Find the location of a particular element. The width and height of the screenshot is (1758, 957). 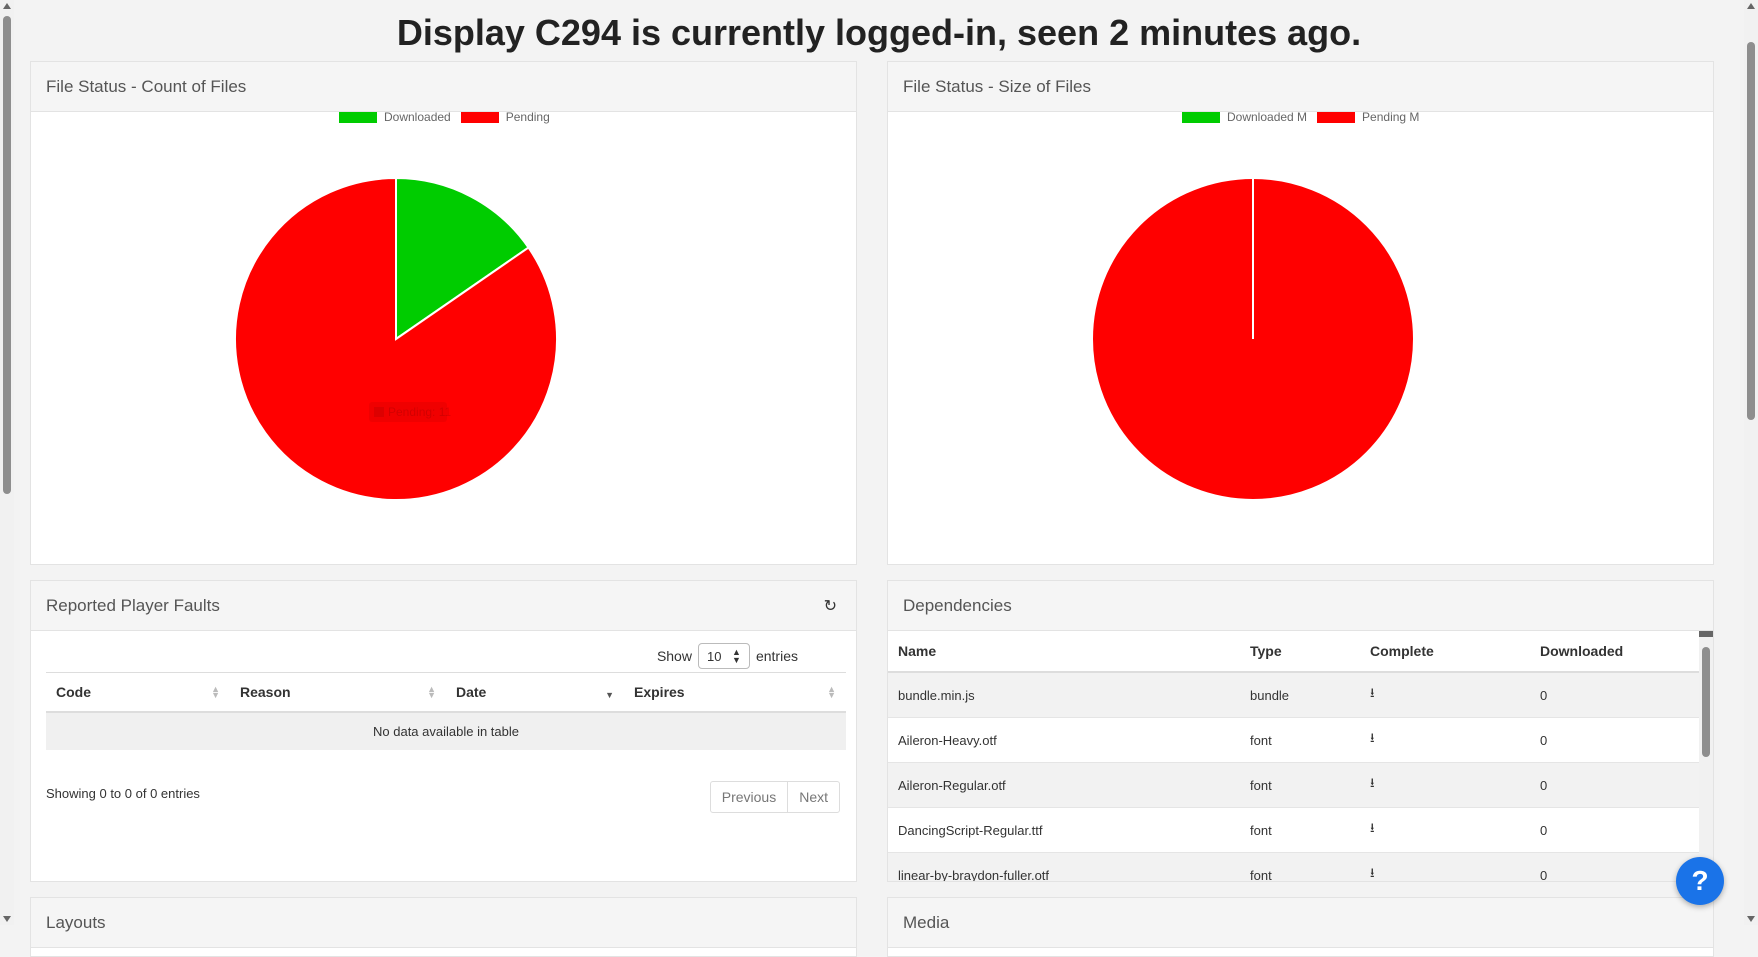

panel-title: Reported Player Faults is located at coordinates (133, 605).